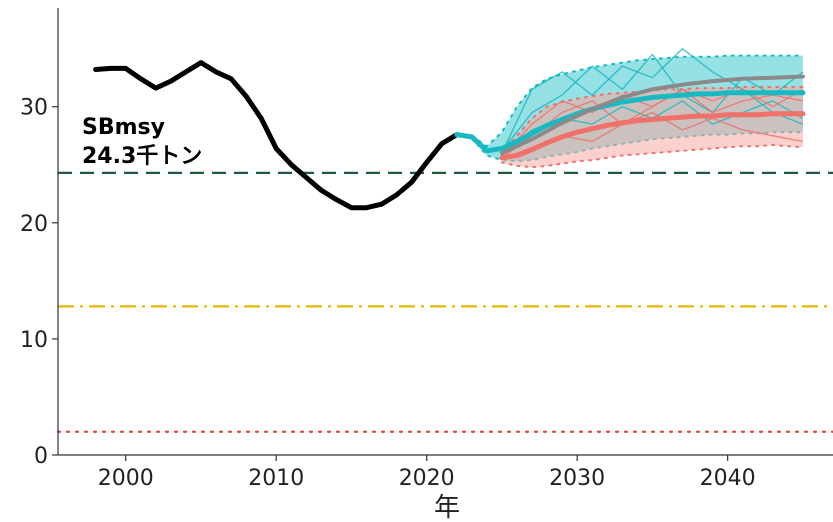 The image size is (833, 522). Describe the element at coordinates (34, 108) in the screenshot. I see `y-tick-label-30: 30` at that location.